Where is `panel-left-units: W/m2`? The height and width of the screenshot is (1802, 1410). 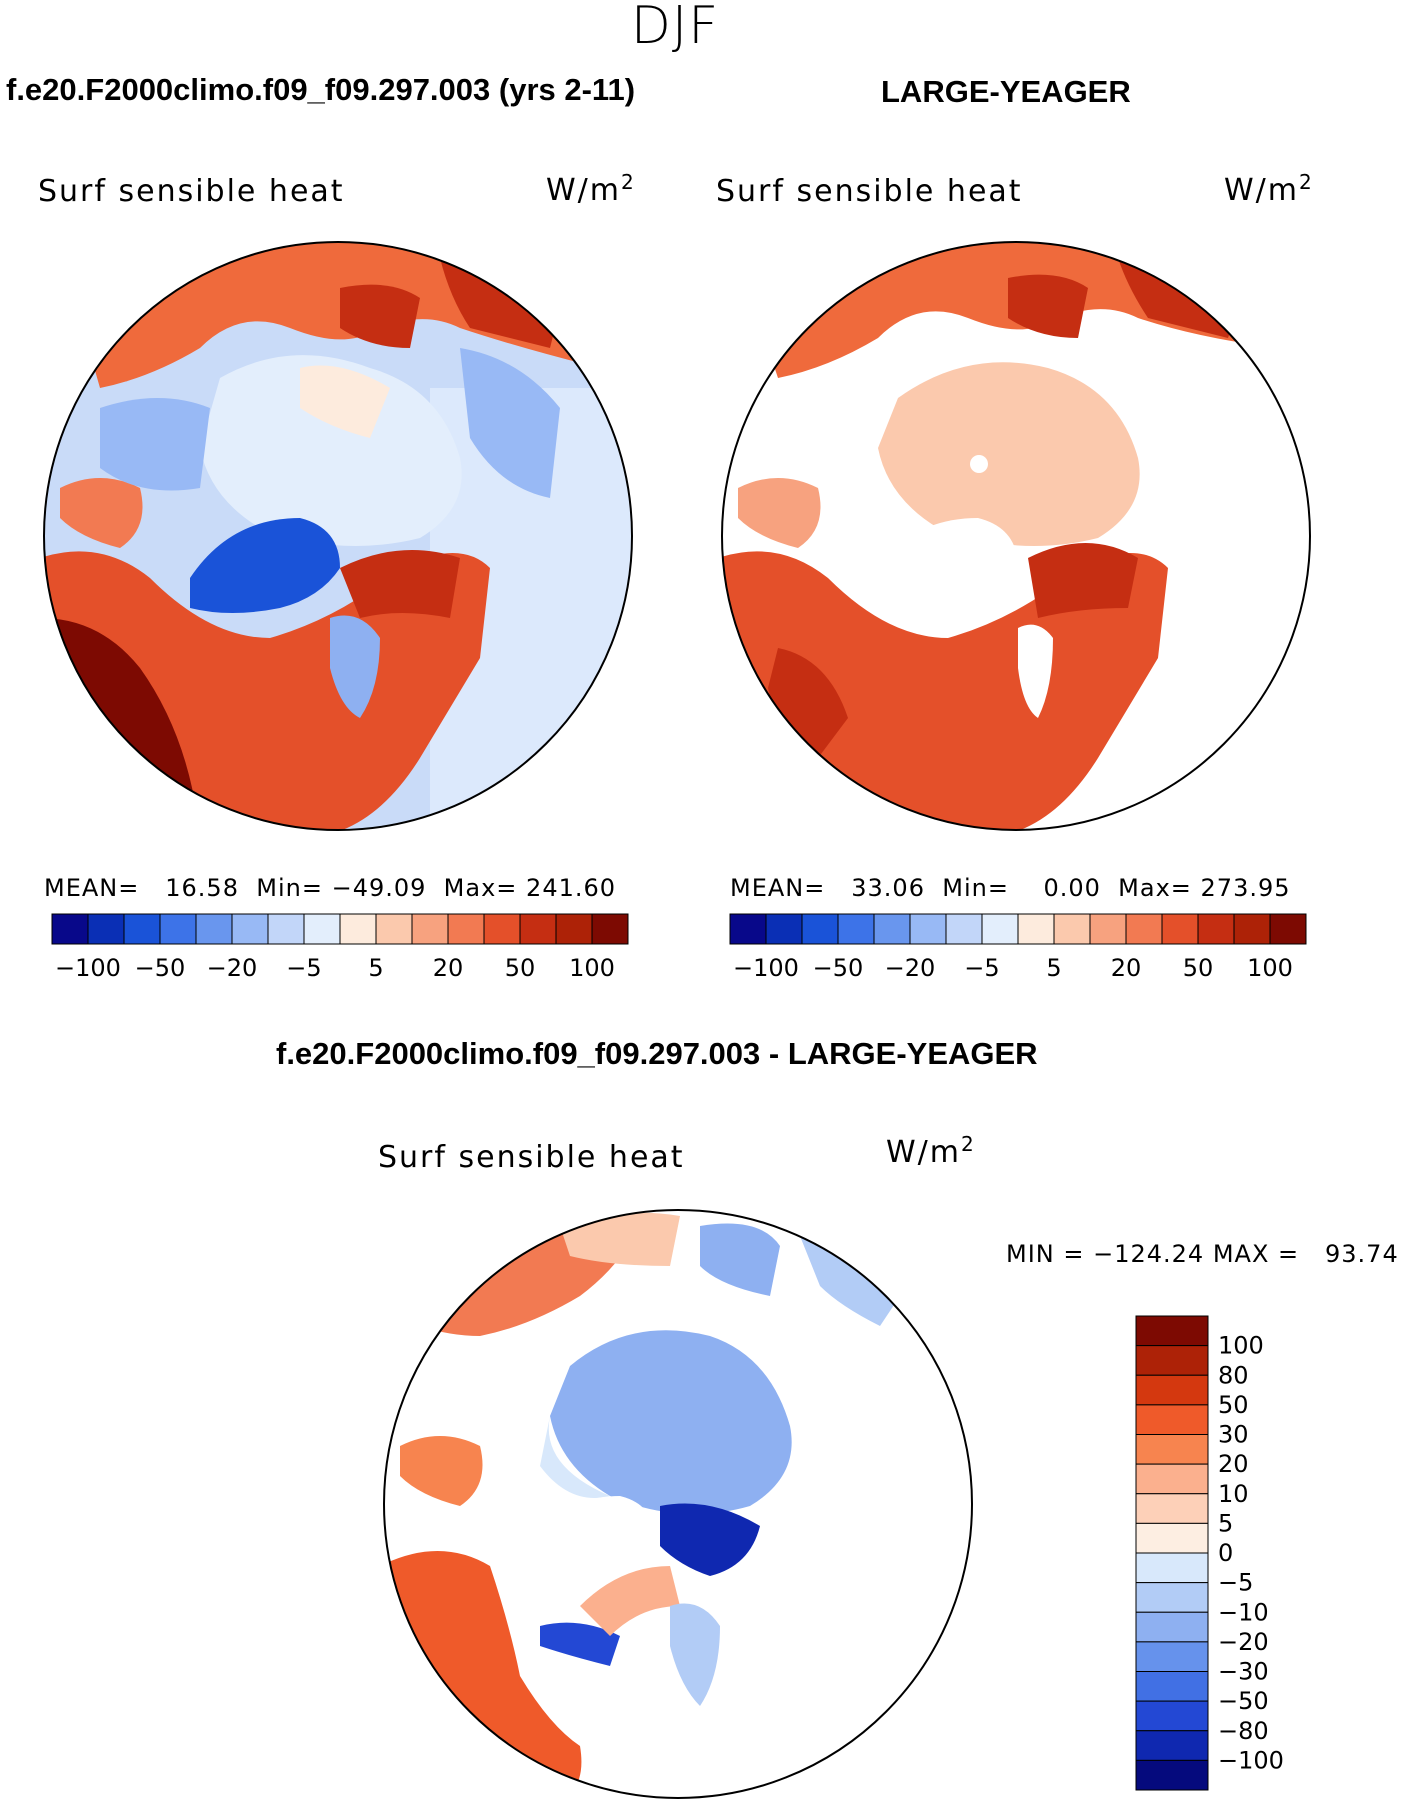 panel-left-units: W/m2 is located at coordinates (591, 189).